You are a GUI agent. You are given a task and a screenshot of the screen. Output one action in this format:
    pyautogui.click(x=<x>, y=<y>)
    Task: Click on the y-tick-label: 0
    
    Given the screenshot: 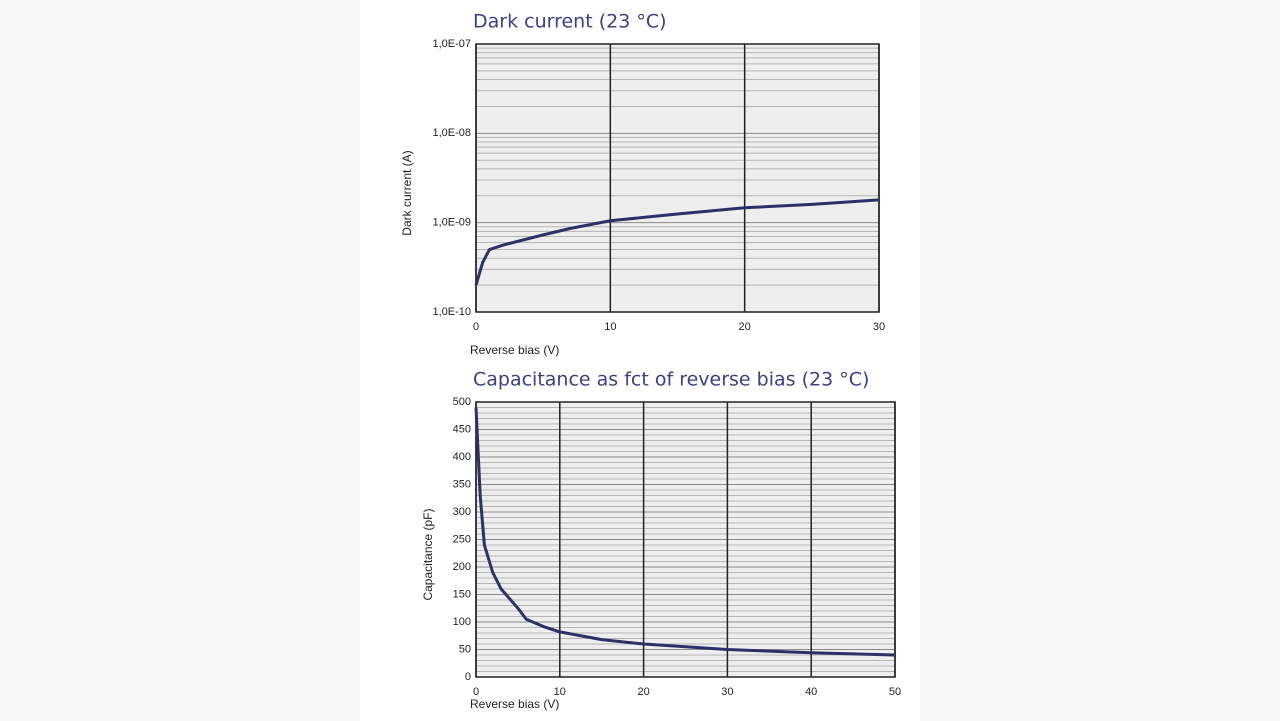 What is the action you would take?
    pyautogui.click(x=468, y=677)
    